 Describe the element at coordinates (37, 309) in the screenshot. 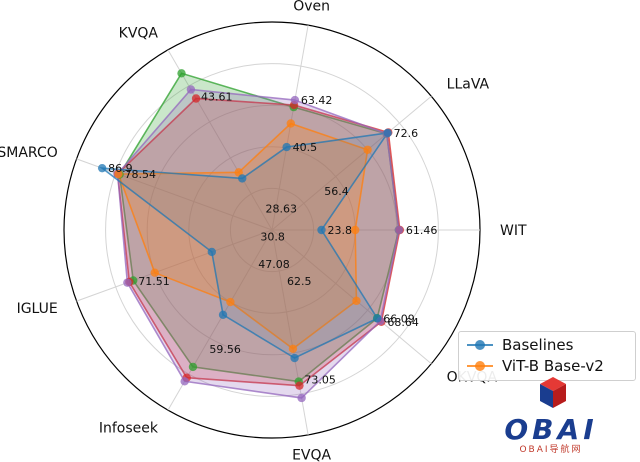

I see `axis-label-6: IGLUE` at that location.